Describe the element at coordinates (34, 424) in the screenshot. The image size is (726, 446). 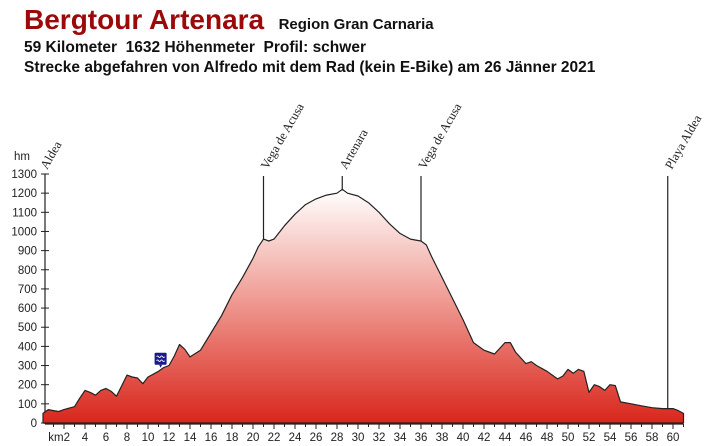
I see `y-tick-label: 0` at that location.